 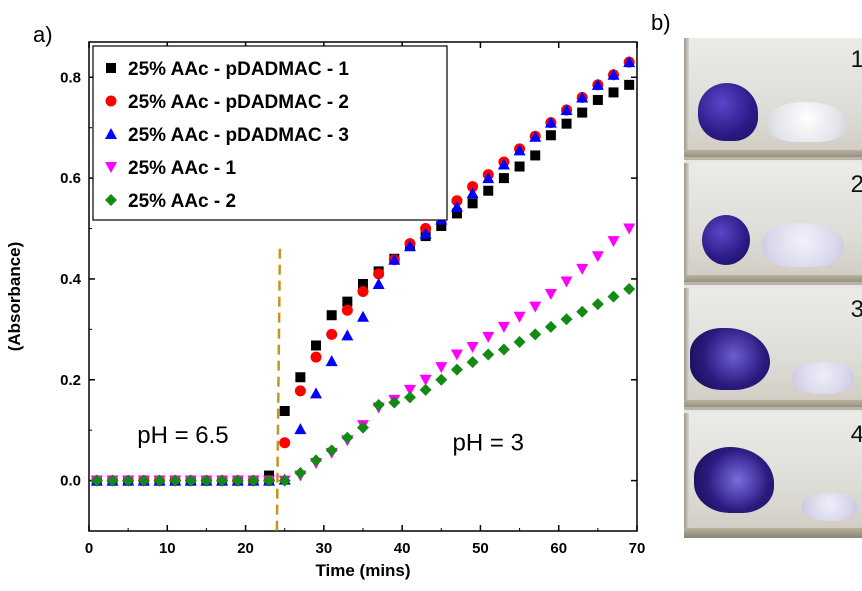 What do you see at coordinates (856, 185) in the screenshot?
I see `photo-label-2: 2` at bounding box center [856, 185].